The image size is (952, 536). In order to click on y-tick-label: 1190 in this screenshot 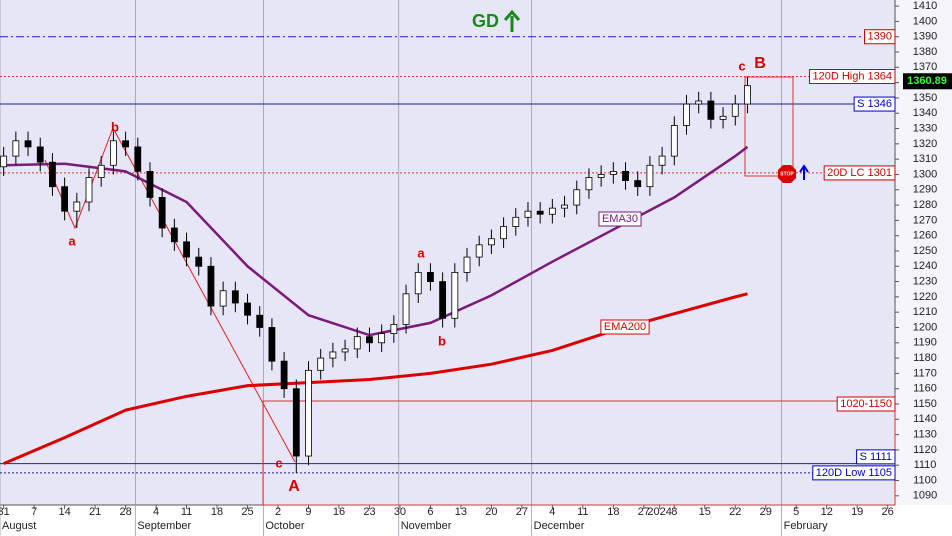, I will do `click(925, 343)`.